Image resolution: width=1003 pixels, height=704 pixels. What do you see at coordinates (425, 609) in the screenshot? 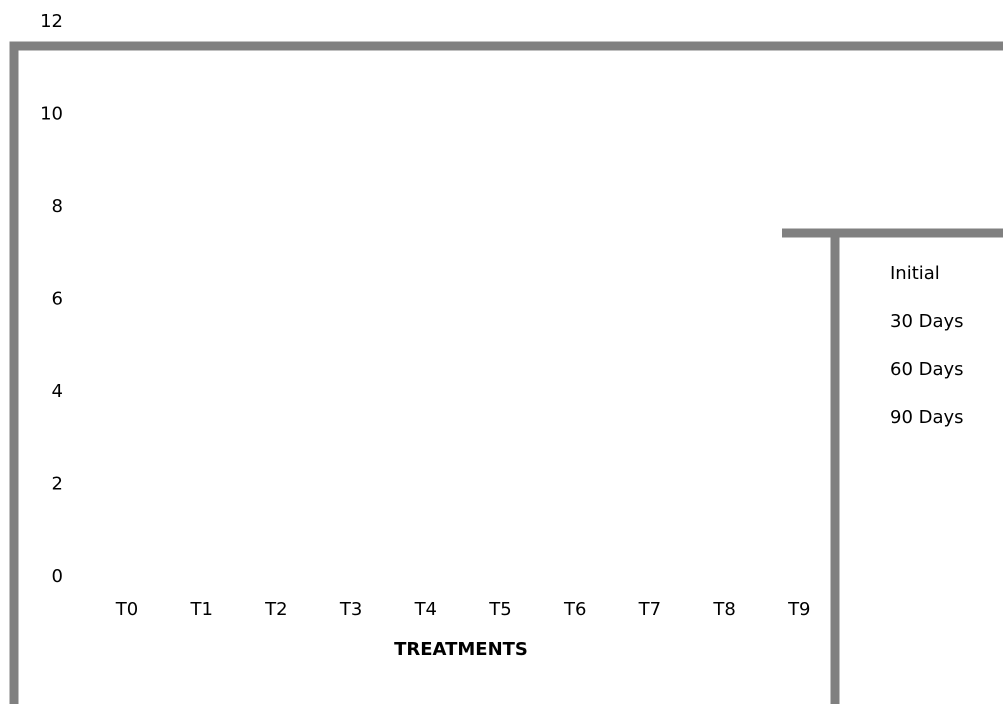
I see `x-tick-label: T4` at bounding box center [425, 609].